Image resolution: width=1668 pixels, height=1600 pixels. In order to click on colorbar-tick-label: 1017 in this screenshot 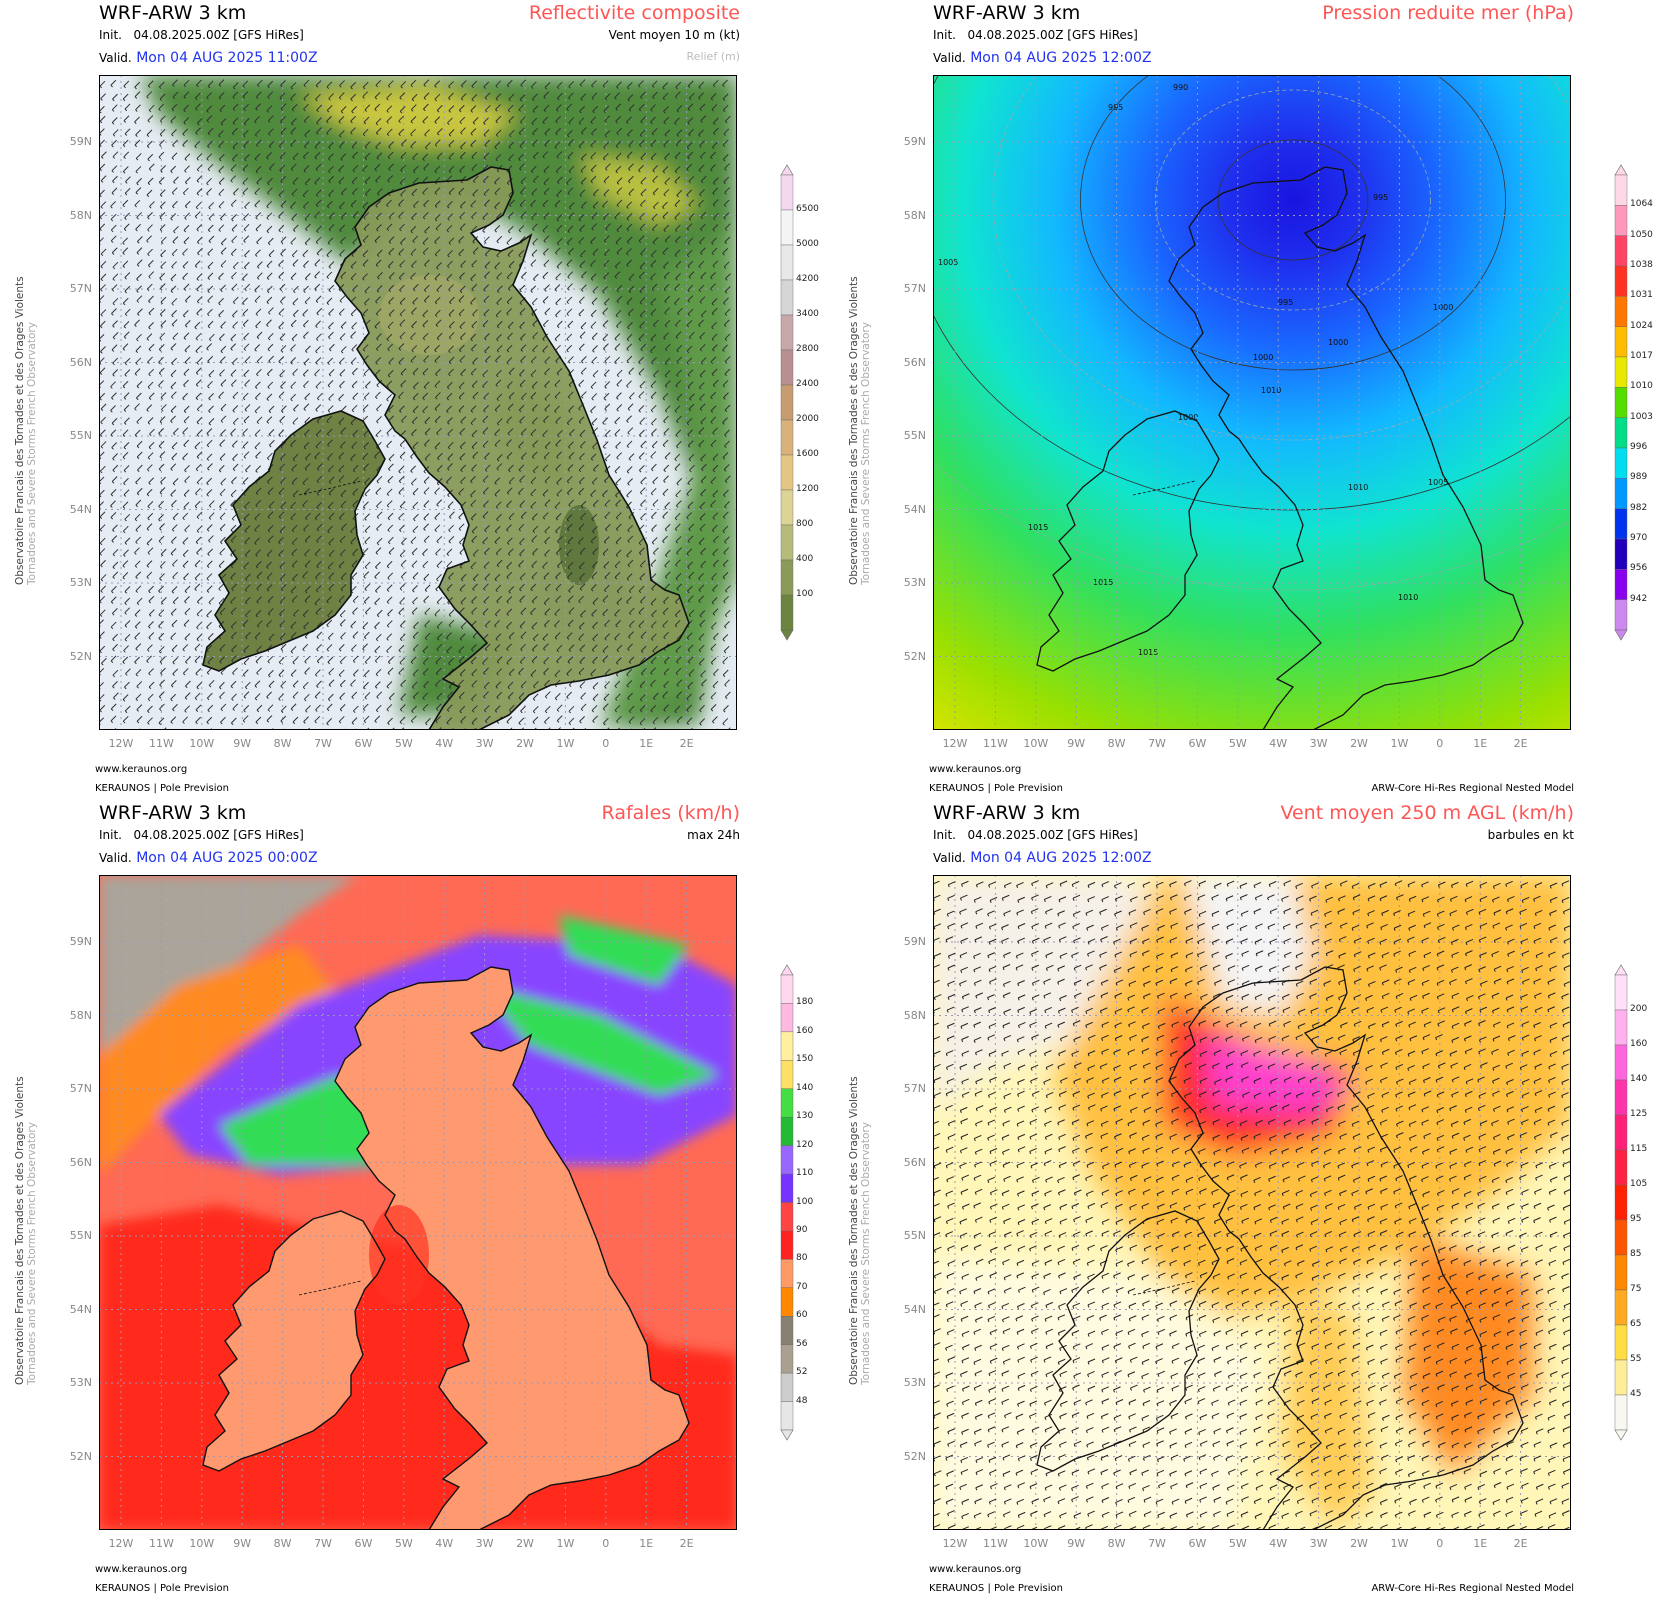, I will do `click(1641, 356)`.